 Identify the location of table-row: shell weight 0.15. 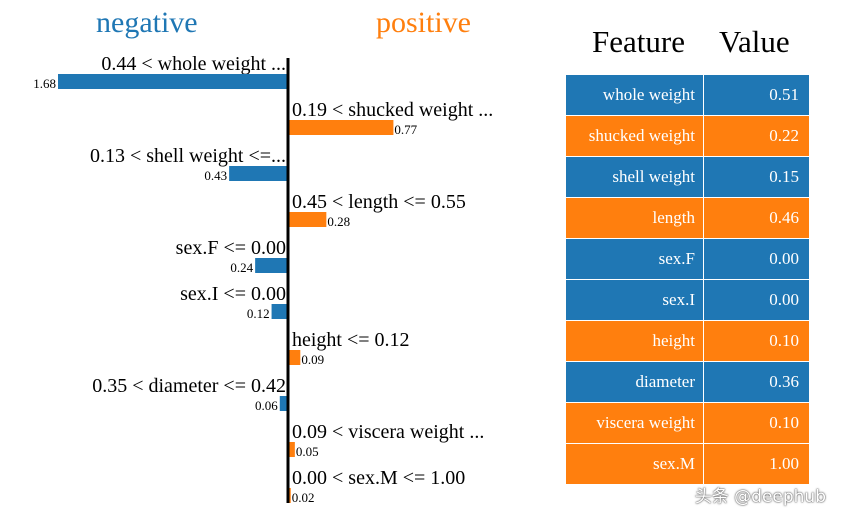
(687, 177).